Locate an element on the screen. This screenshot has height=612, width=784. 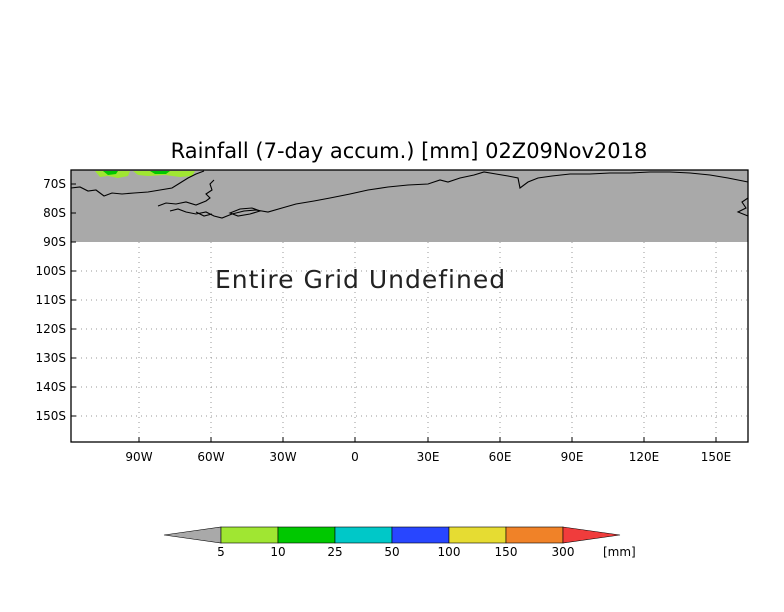
colorbar-label-50: 50 is located at coordinates (391, 552).